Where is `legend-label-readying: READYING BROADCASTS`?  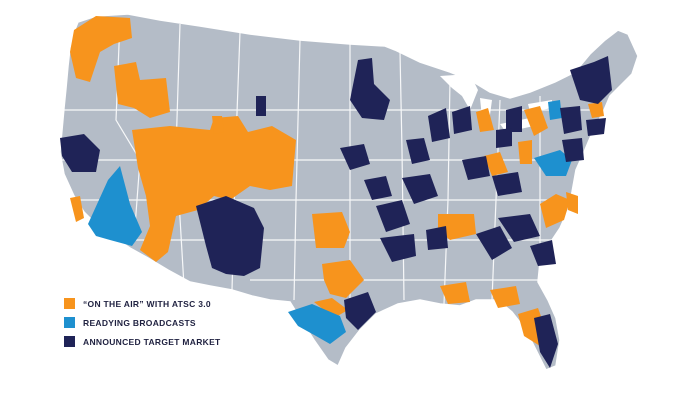 legend-label-readying: READYING BROADCASTS is located at coordinates (139, 322).